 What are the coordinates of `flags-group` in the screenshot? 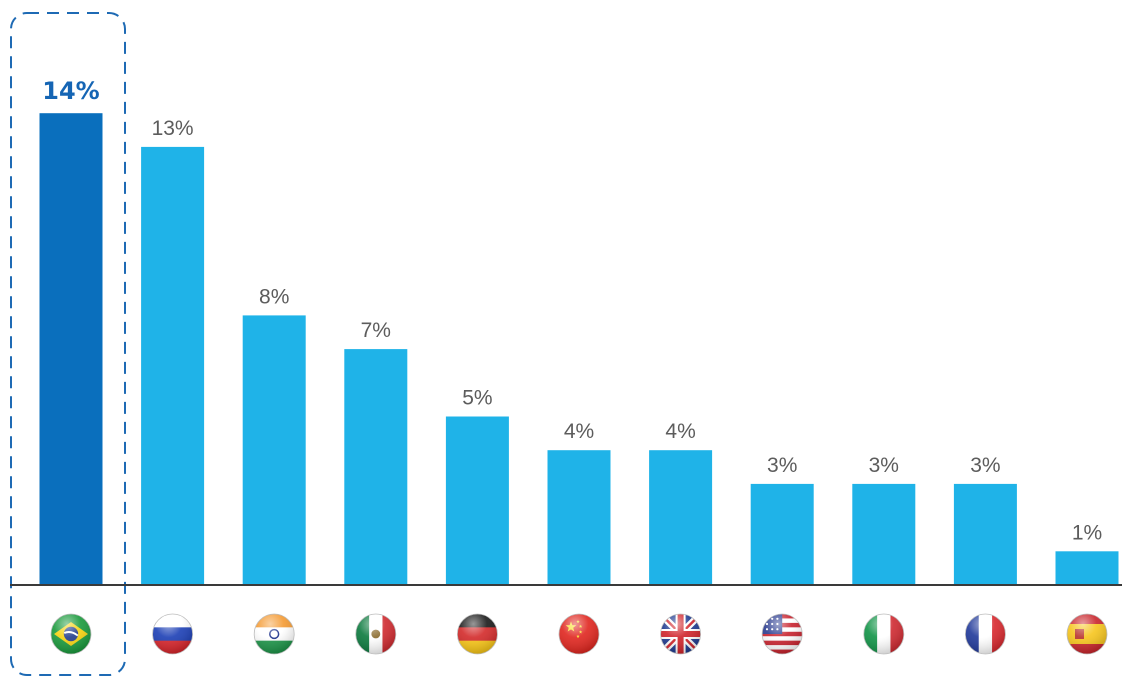 It's located at (579, 634).